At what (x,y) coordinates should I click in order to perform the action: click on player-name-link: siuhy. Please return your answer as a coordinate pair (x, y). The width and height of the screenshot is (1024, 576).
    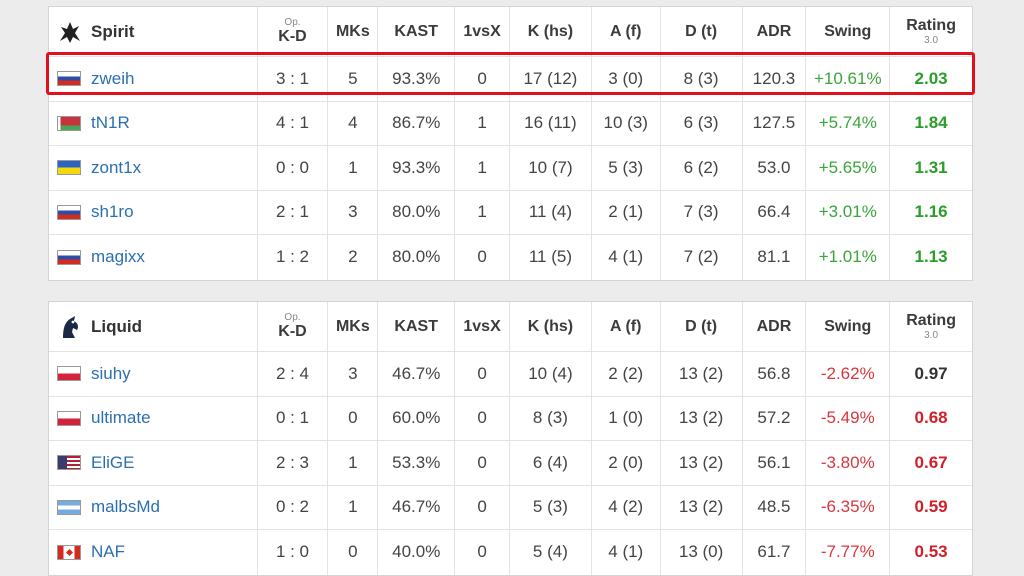
    Looking at the image, I should click on (111, 373).